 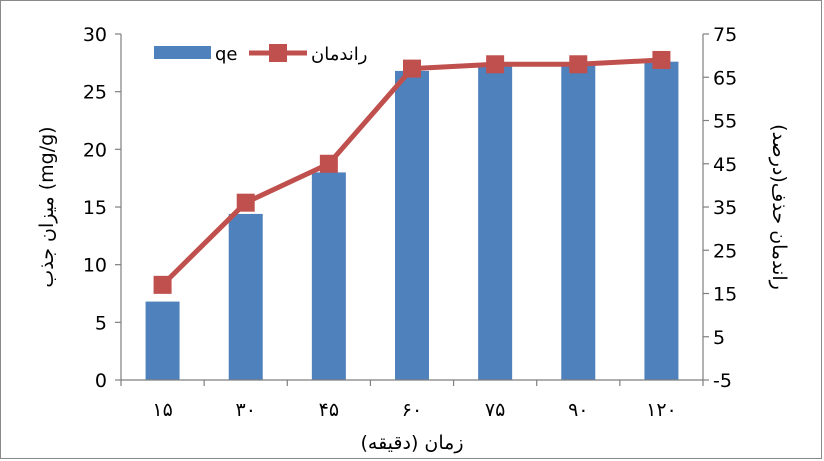 I want to click on x-tick-label: ۴۵, so click(x=329, y=410).